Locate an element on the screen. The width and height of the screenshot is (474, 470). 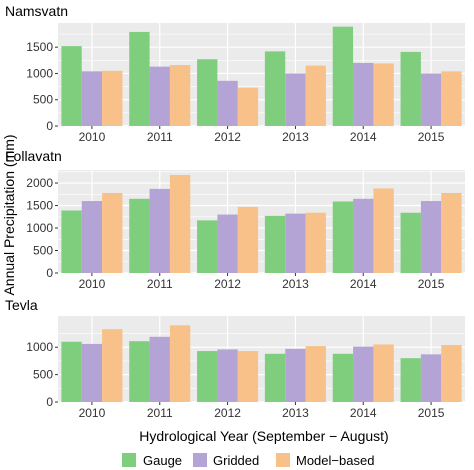
legend-swatch-model-based is located at coordinates (283, 460).